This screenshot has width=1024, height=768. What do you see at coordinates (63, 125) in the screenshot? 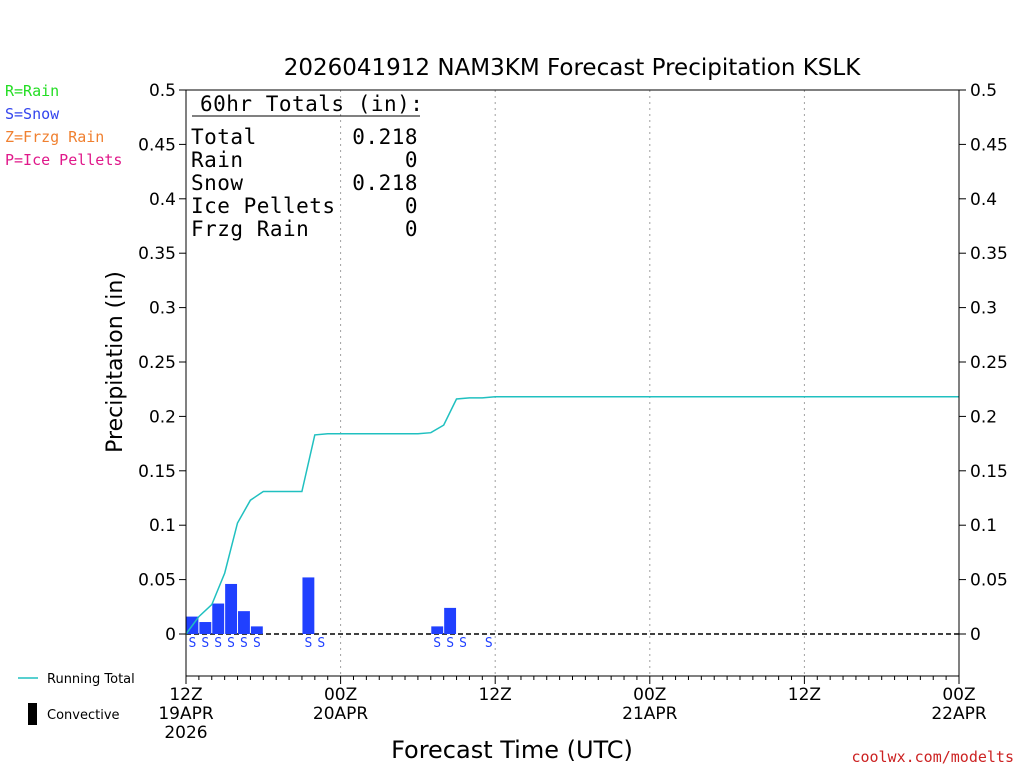
I see `type-legend: R=Rain S=Snow Z=Frzg Rain P=Ice Pellets` at bounding box center [63, 125].